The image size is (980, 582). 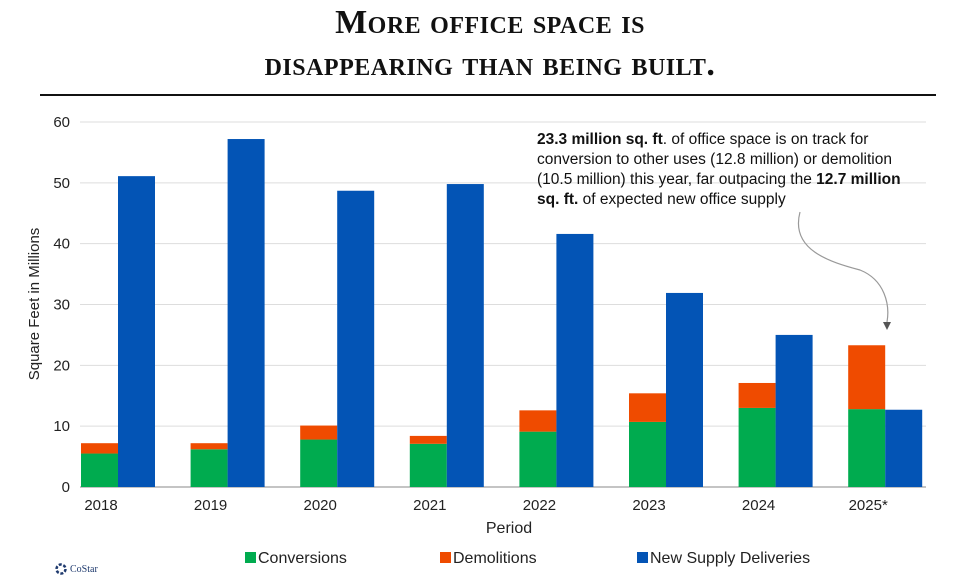 I want to click on annotation-total: 23.3 million sq. ft, so click(x=600, y=139).